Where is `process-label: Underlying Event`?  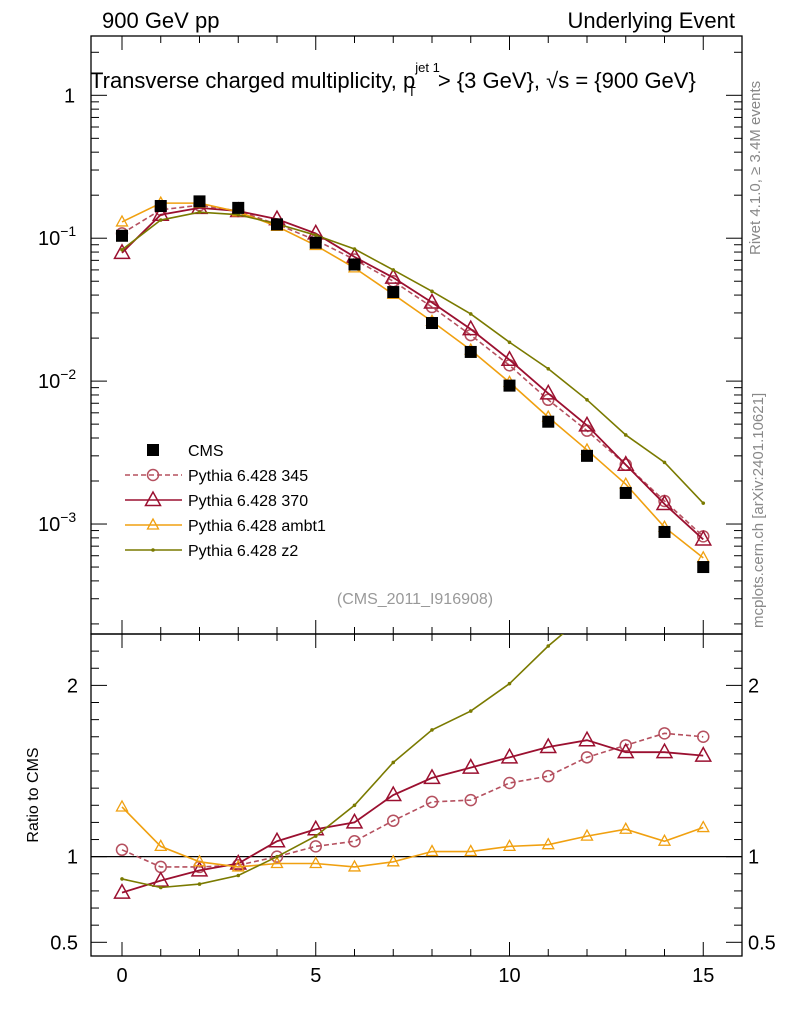 process-label: Underlying Event is located at coordinates (651, 20).